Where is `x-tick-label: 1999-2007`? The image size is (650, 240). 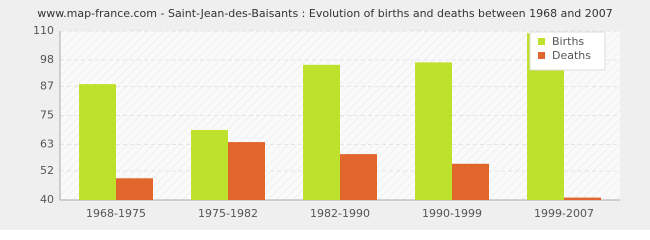
x-tick-label: 1999-2007 is located at coordinates (564, 213).